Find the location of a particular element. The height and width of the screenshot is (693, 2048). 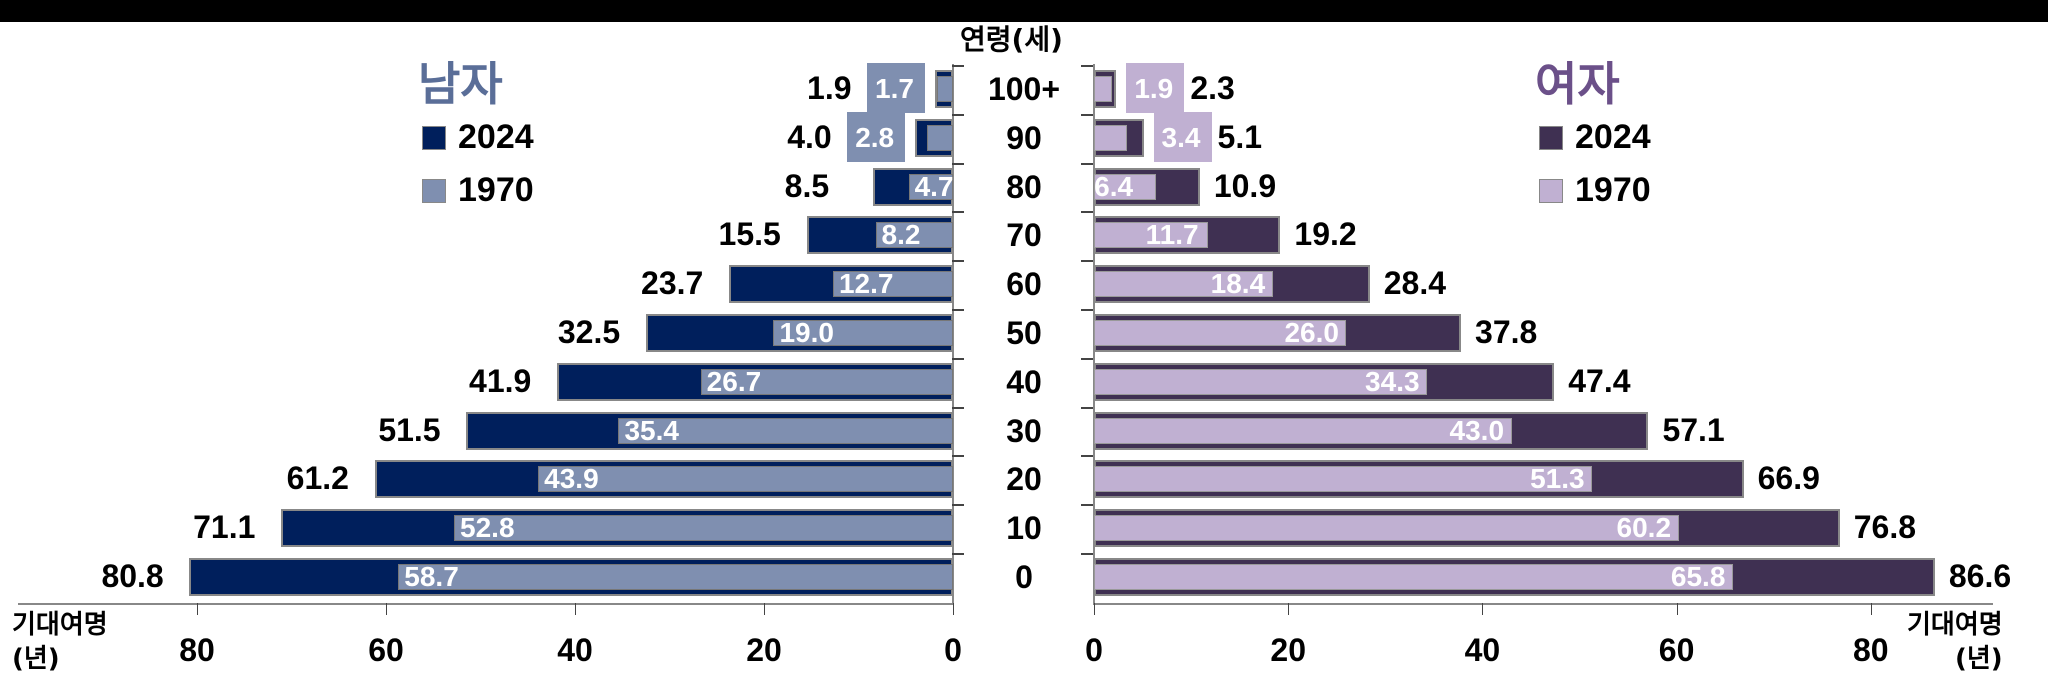

female-1970-value: 26.0 is located at coordinates (1311, 332).